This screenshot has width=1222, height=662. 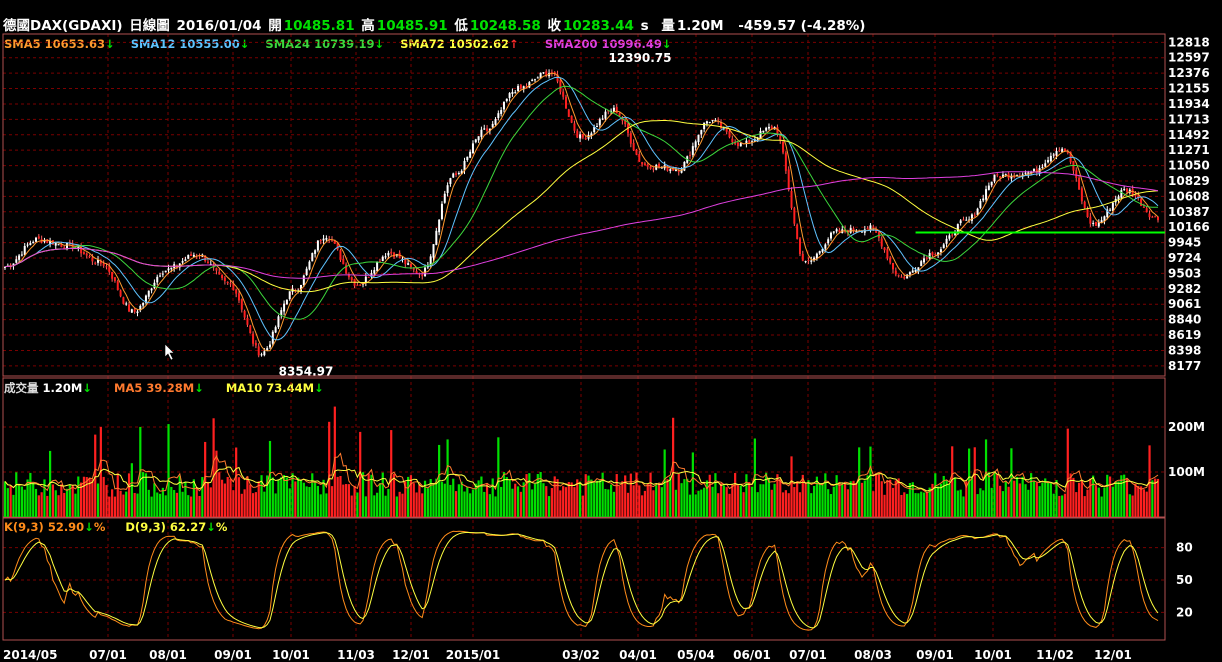 I want to click on open-label: 開, so click(x=275, y=26).